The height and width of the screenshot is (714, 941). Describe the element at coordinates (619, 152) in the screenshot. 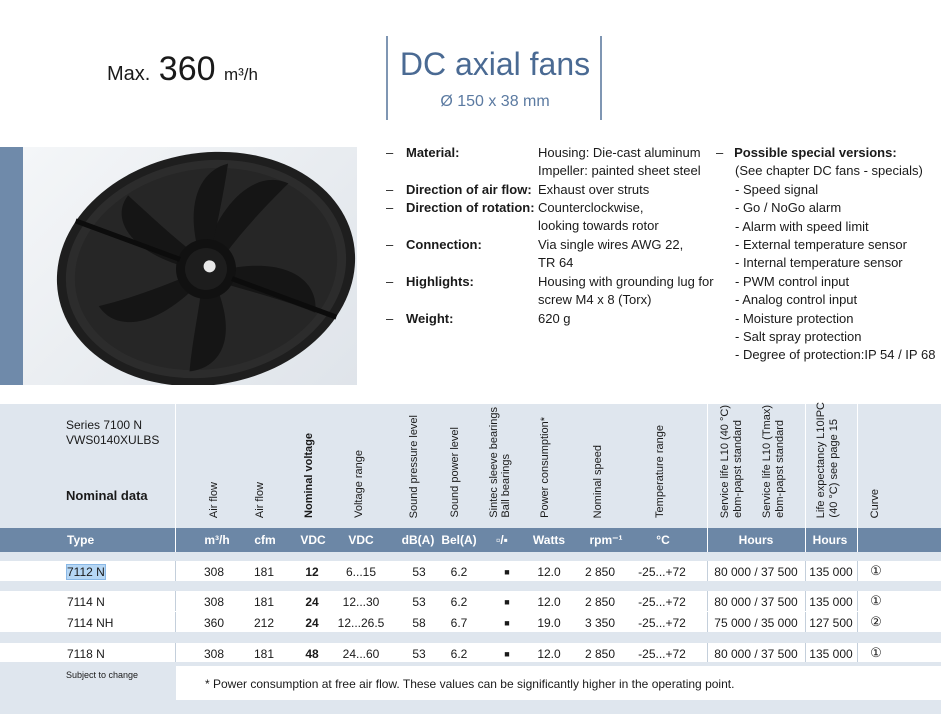

I see `spec-value: Housing: Die-cast aluminum` at that location.